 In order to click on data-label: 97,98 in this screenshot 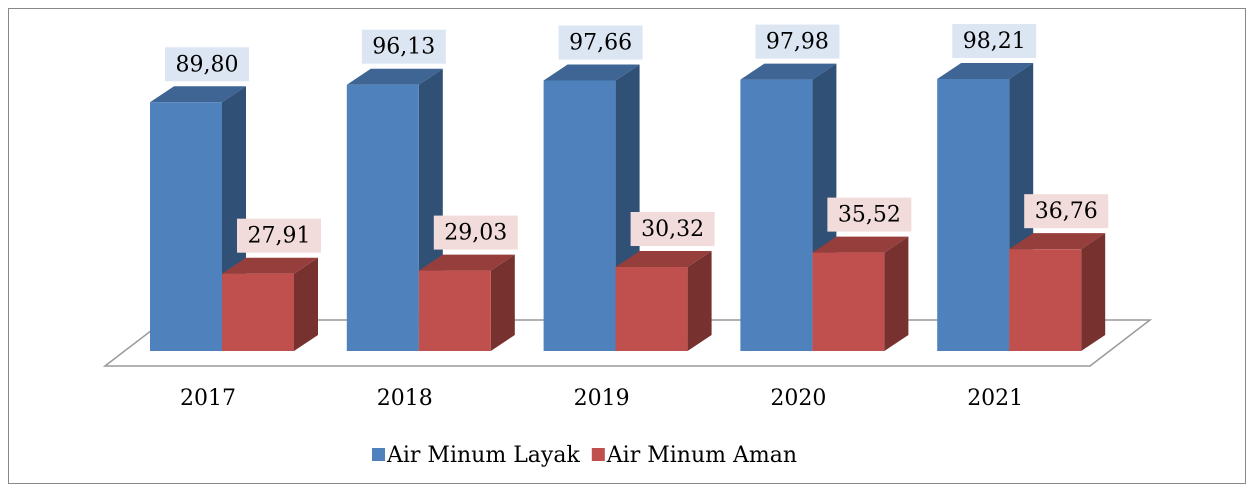, I will do `click(797, 42)`.